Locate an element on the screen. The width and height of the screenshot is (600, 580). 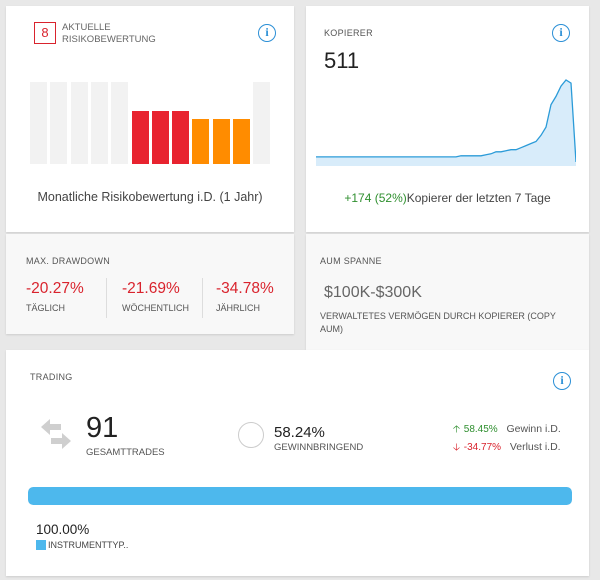
copiers-change-label: Kopierer der letzten 7 Tage is located at coordinates (478, 198).